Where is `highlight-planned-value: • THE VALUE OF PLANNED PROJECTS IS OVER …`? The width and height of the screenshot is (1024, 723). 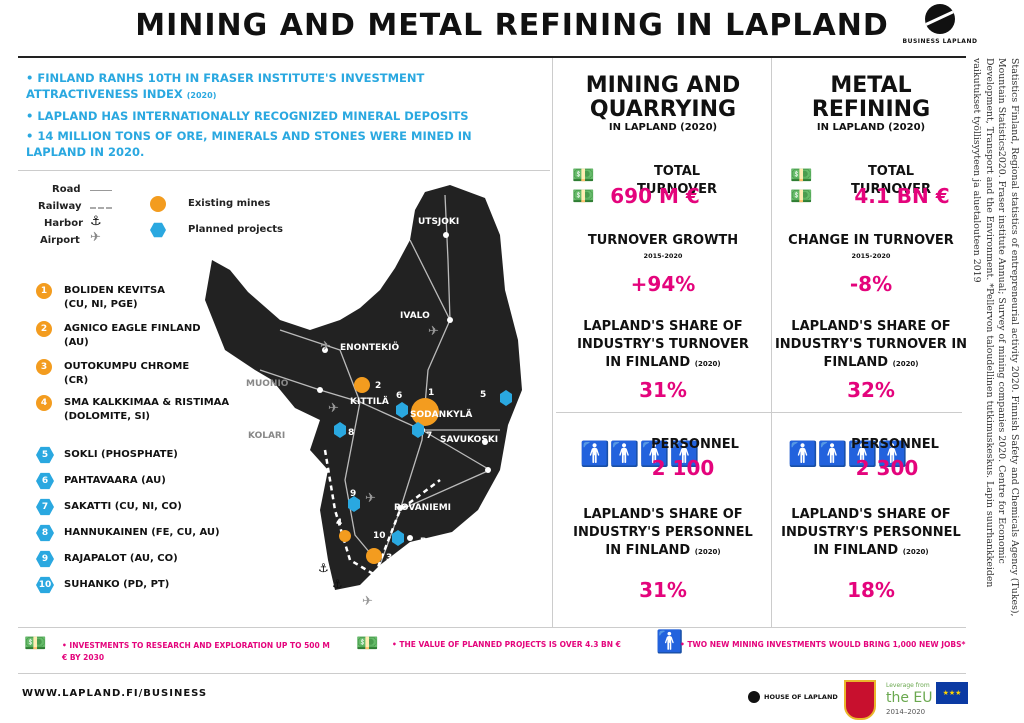 highlight-planned-value: • THE VALUE OF PLANNED PROJECTS IS OVER … is located at coordinates (506, 644).